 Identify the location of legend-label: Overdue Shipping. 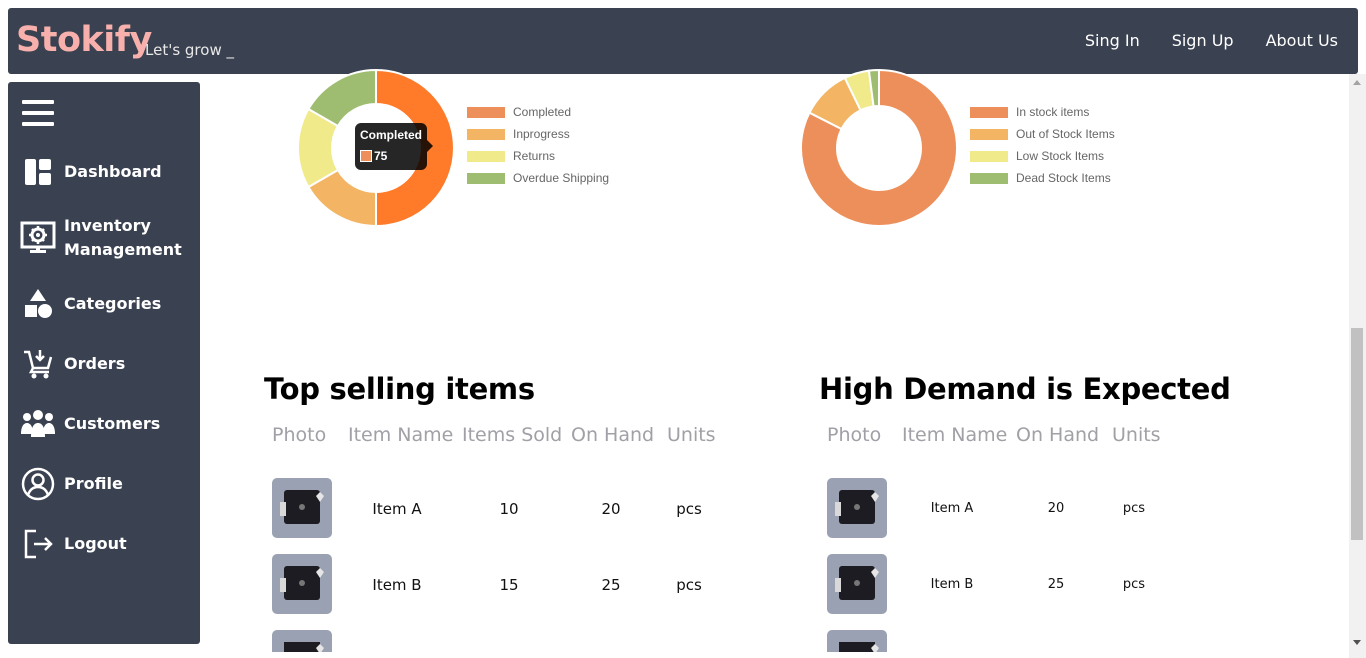
(561, 178).